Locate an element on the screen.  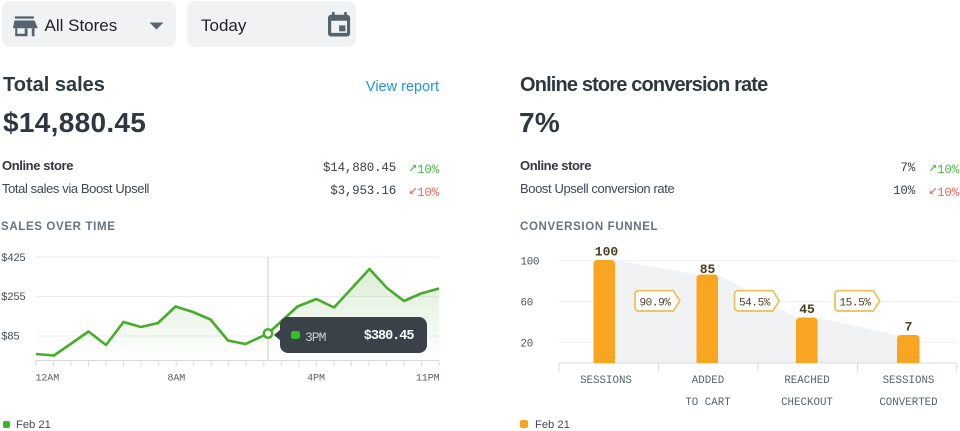
svg-text: $255 is located at coordinates (13, 298).